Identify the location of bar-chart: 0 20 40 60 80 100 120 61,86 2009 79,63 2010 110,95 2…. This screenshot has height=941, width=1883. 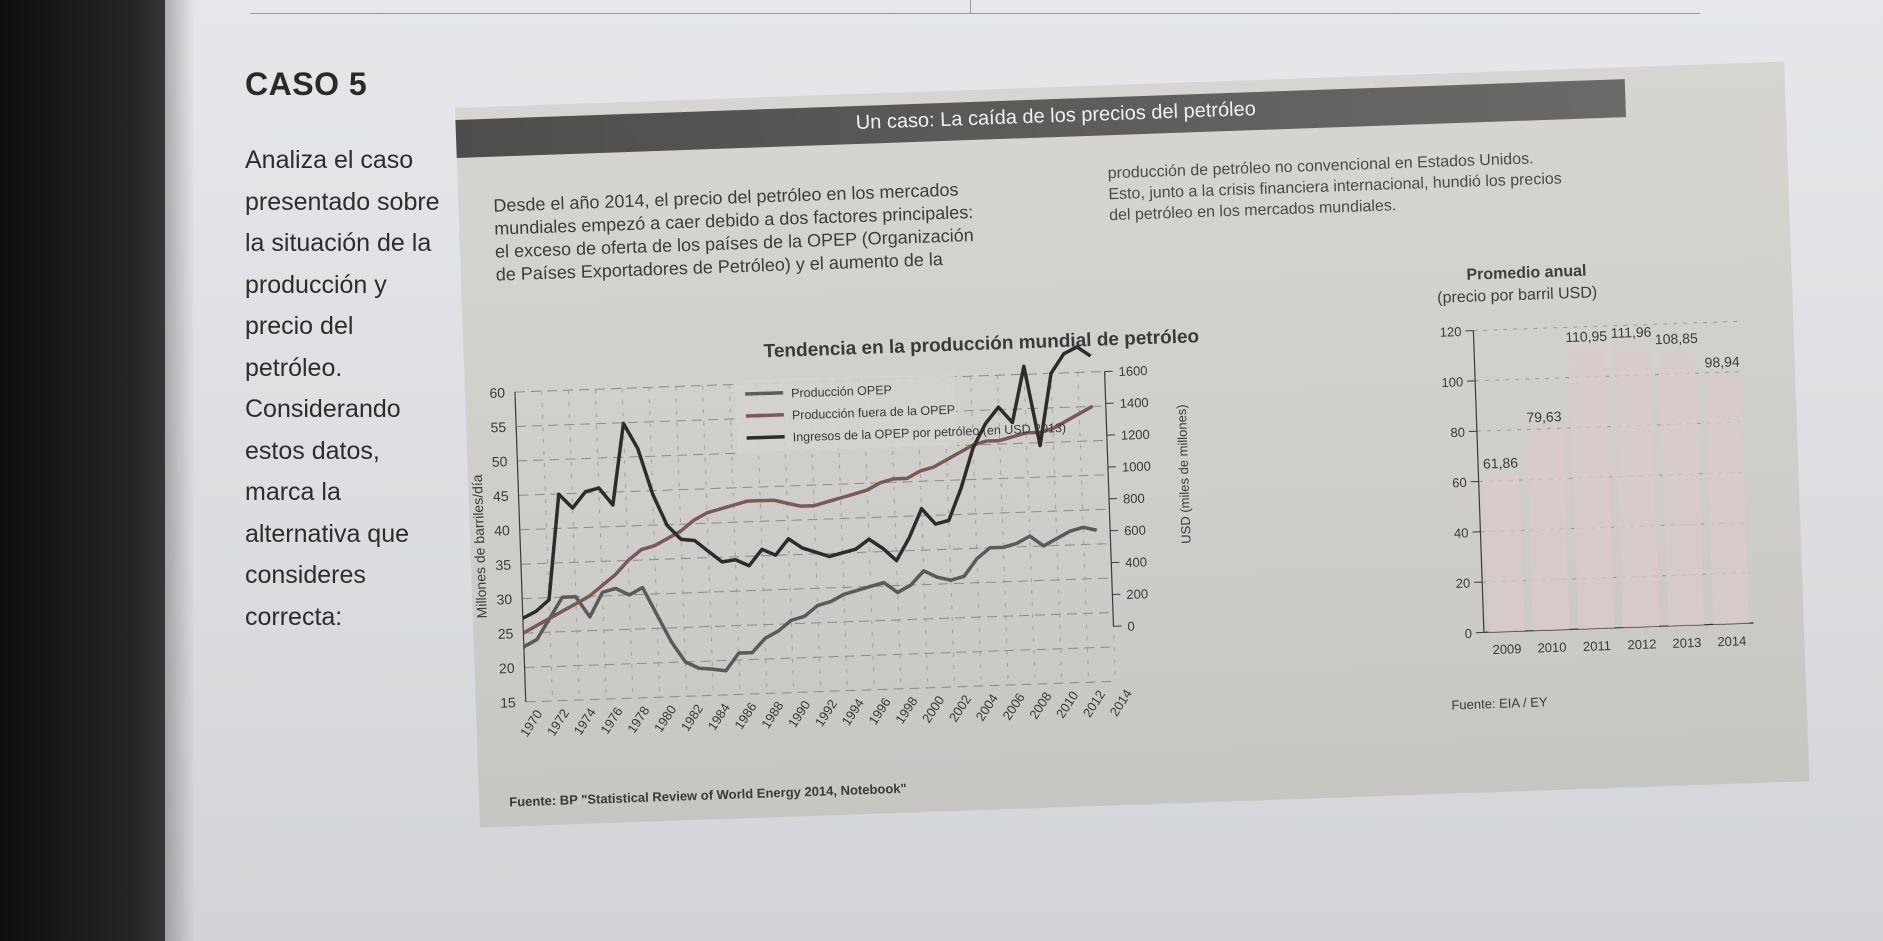
(1596, 488).